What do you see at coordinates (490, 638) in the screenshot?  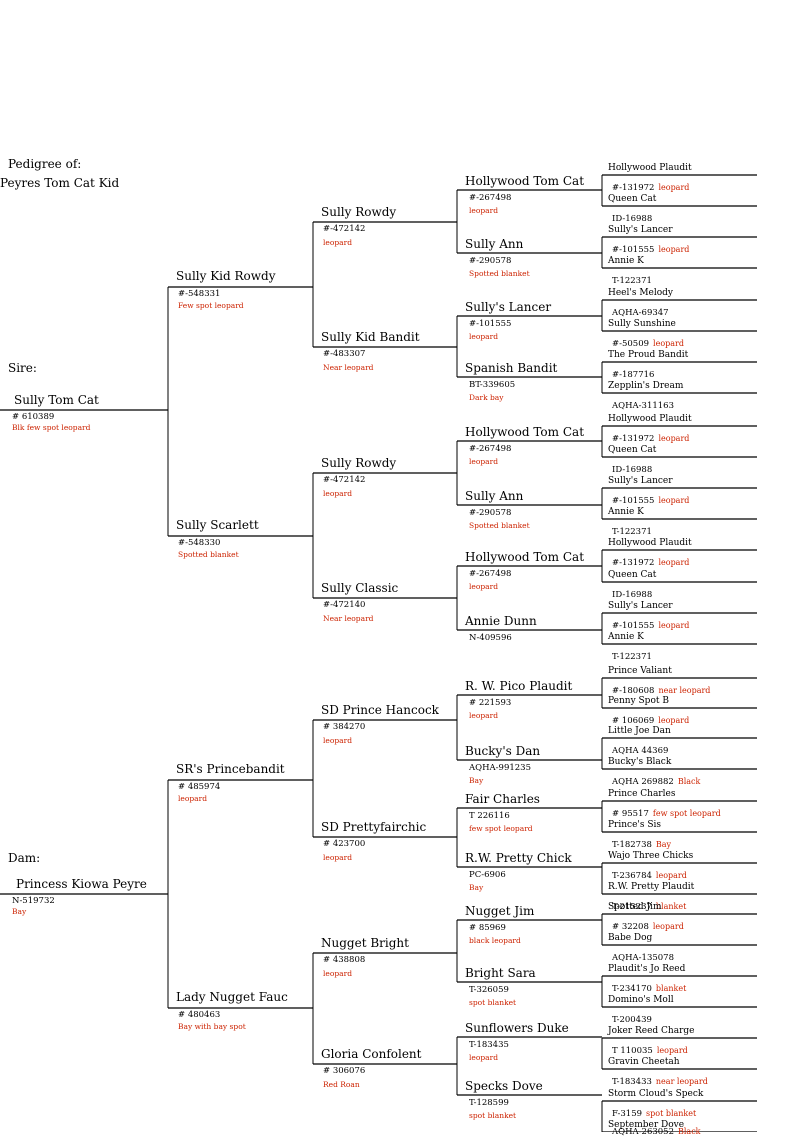 I see `gen4-ancestor-reg: N-409596` at bounding box center [490, 638].